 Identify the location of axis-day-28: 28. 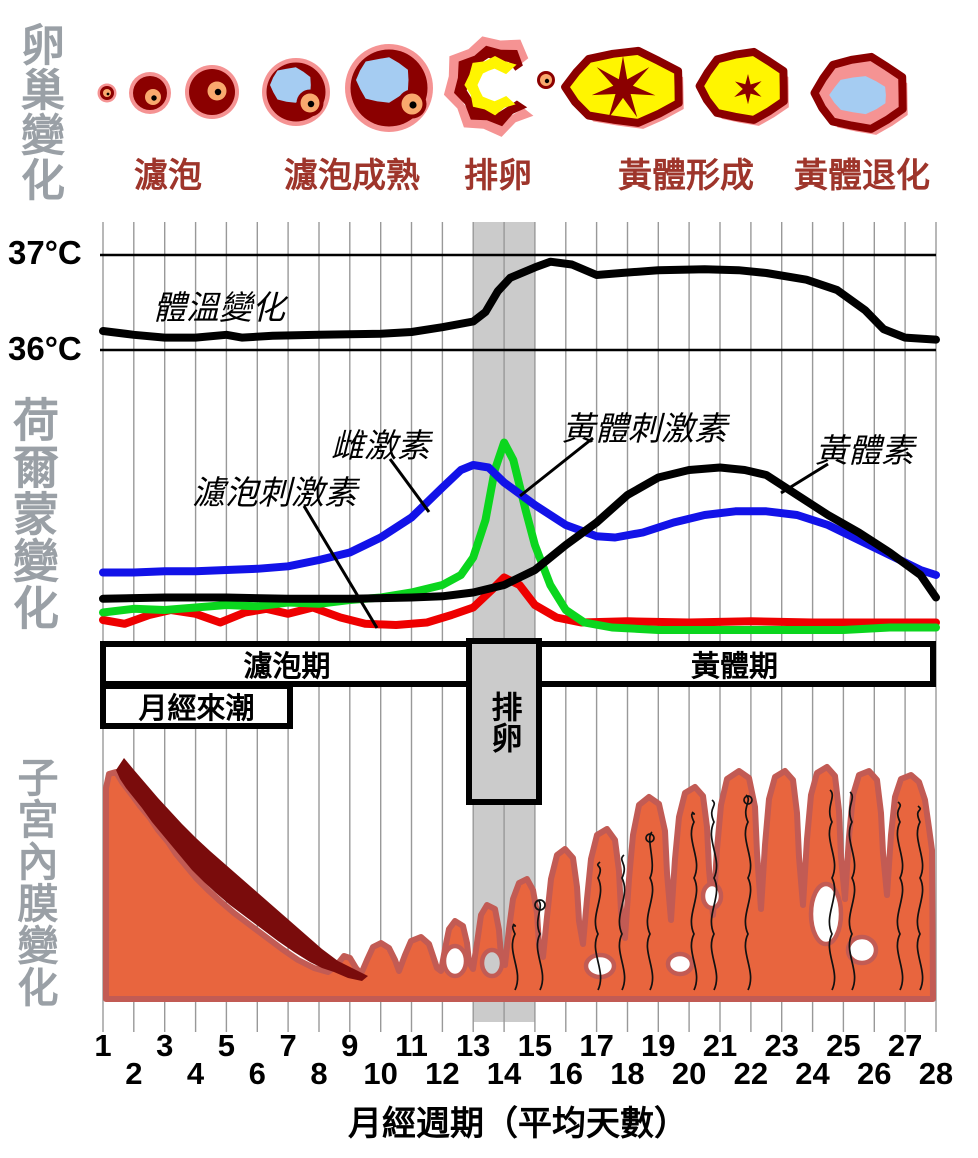
(936, 1073).